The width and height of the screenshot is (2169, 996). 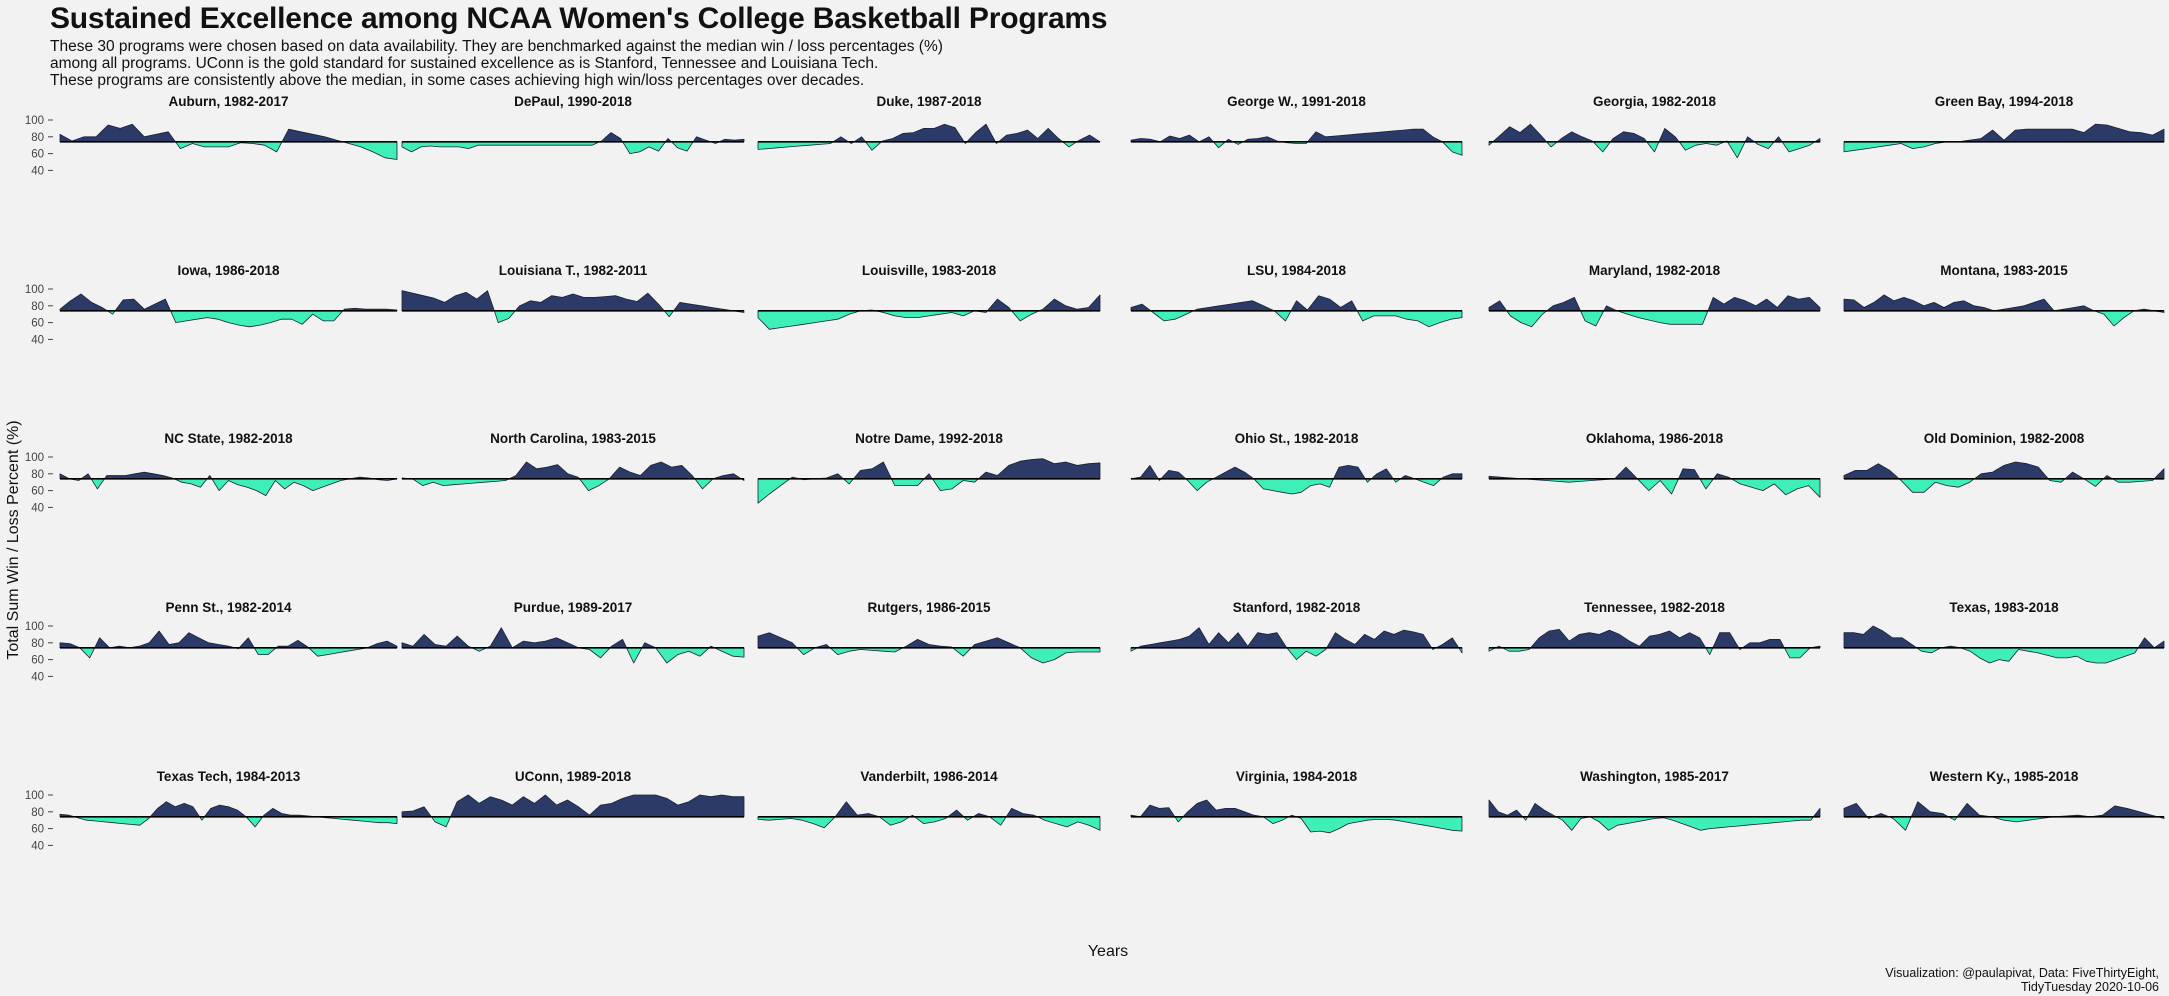 I want to click on facet-panel: Georgia, 1982-2018, so click(x=1654, y=126).